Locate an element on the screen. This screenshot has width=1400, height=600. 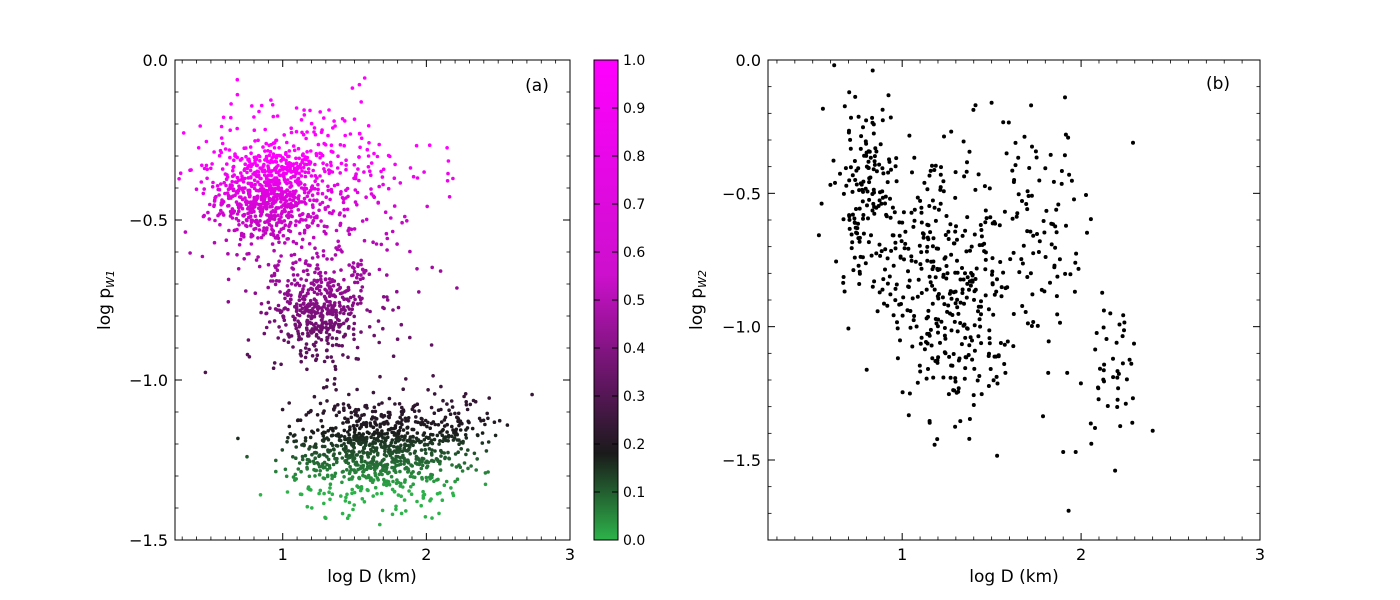
colorbar-tick-label: 0.9 is located at coordinates (634, 109).